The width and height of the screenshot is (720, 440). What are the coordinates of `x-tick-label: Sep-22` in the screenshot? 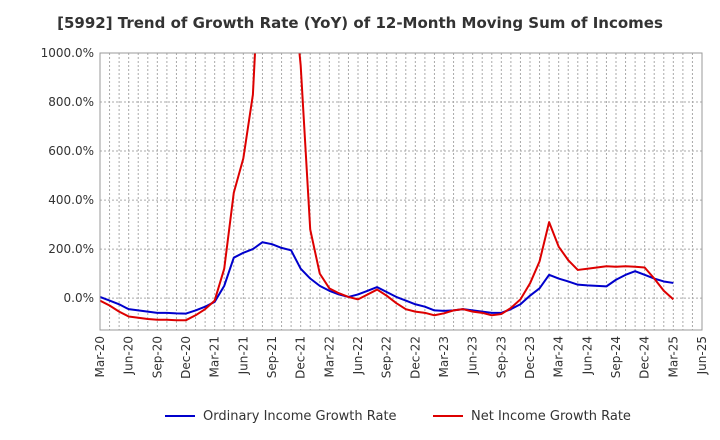 It's located at (387, 357).